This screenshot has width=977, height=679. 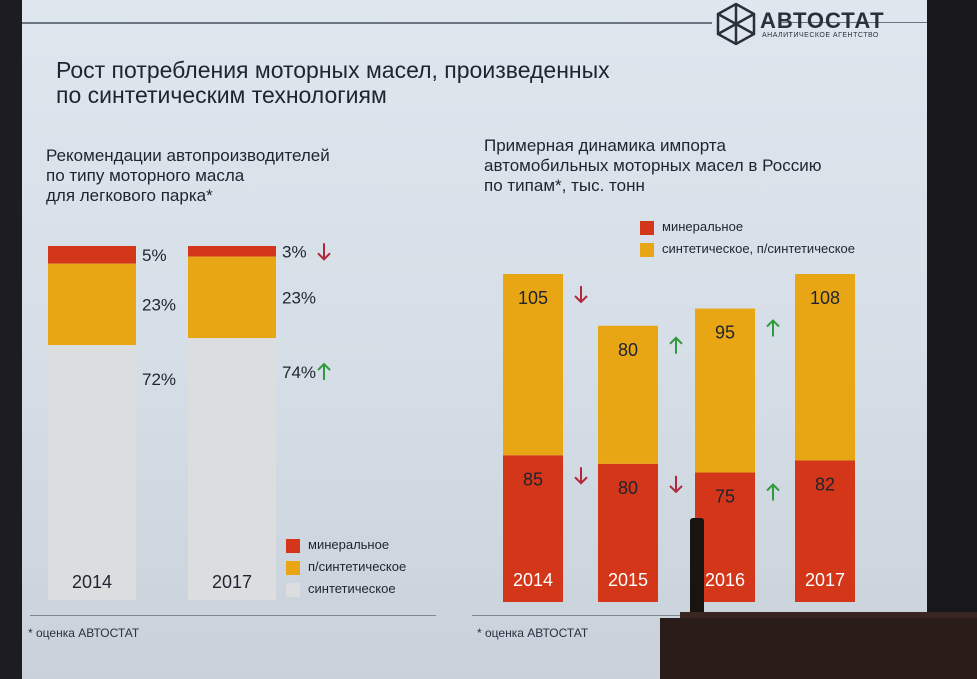 What do you see at coordinates (188, 155) in the screenshot?
I see `left-chart-title-line-1: Рекомендации автопроизводителей` at bounding box center [188, 155].